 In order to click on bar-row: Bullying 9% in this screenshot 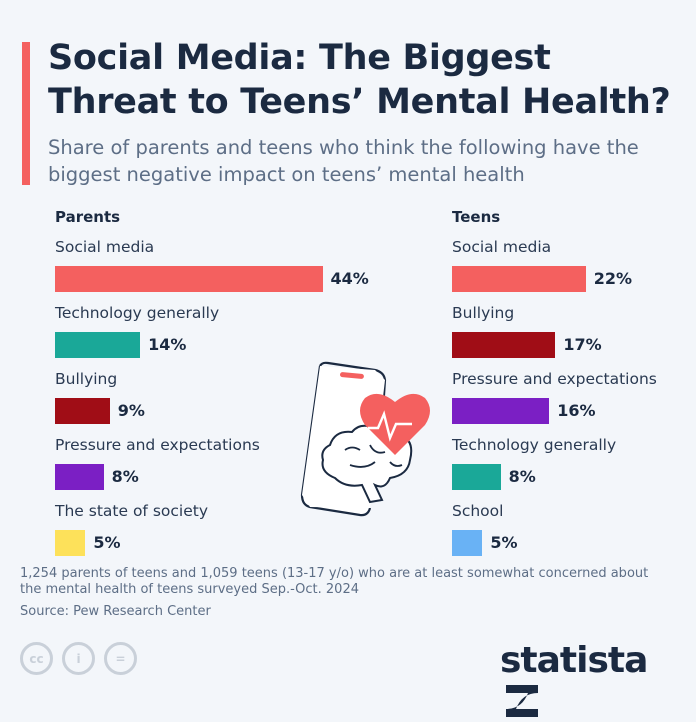, I will do `click(100, 388)`.